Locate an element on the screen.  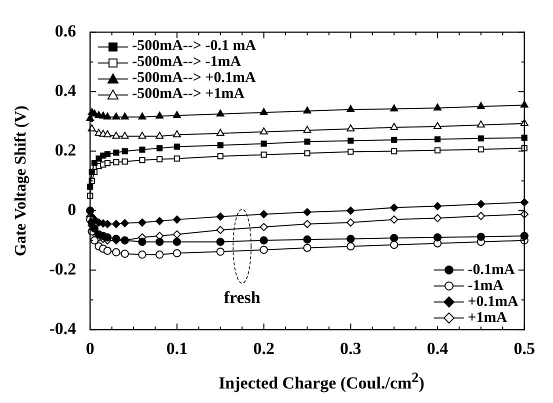
y-tick-label: 0 is located at coordinates (72, 210).